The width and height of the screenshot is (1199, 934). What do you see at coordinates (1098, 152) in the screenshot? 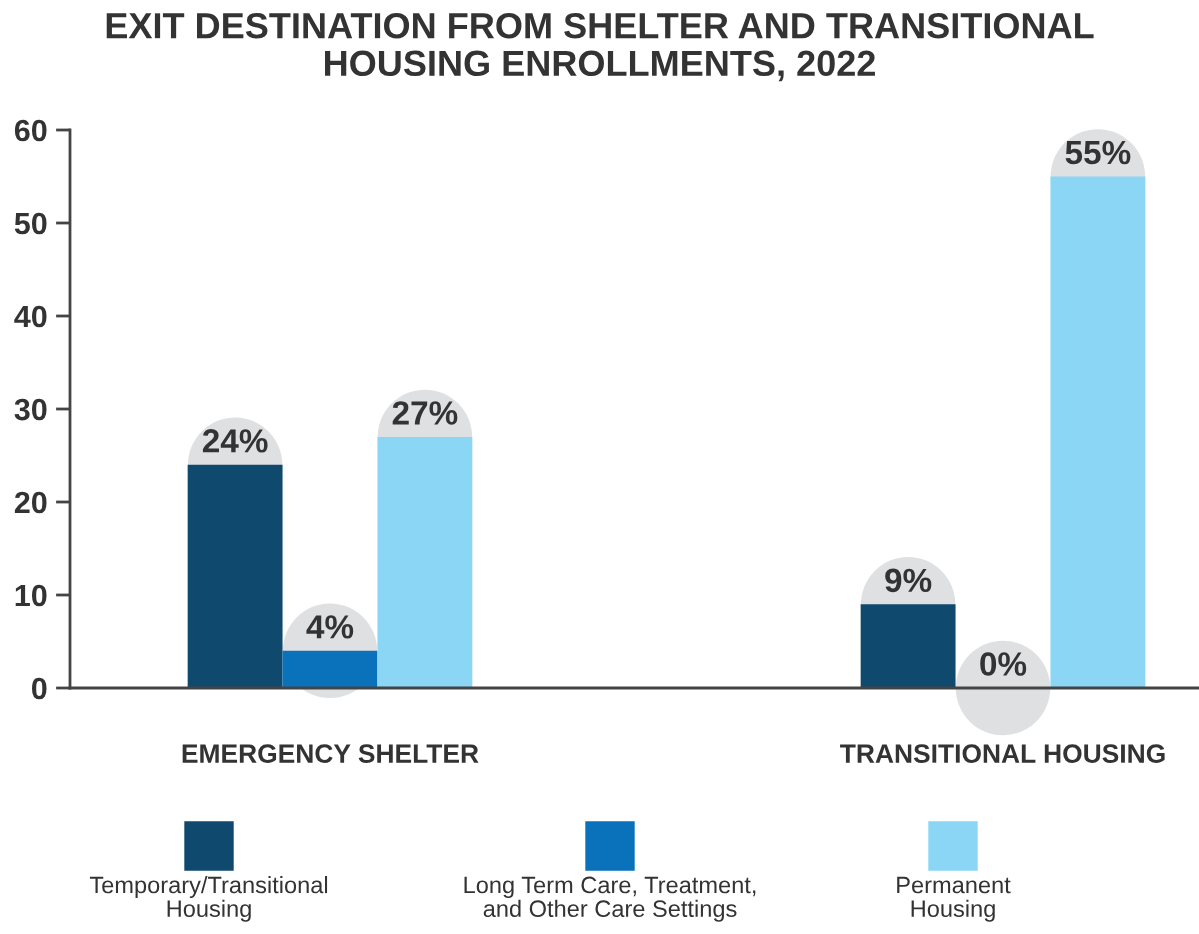
I see `data-label: 55%` at bounding box center [1098, 152].